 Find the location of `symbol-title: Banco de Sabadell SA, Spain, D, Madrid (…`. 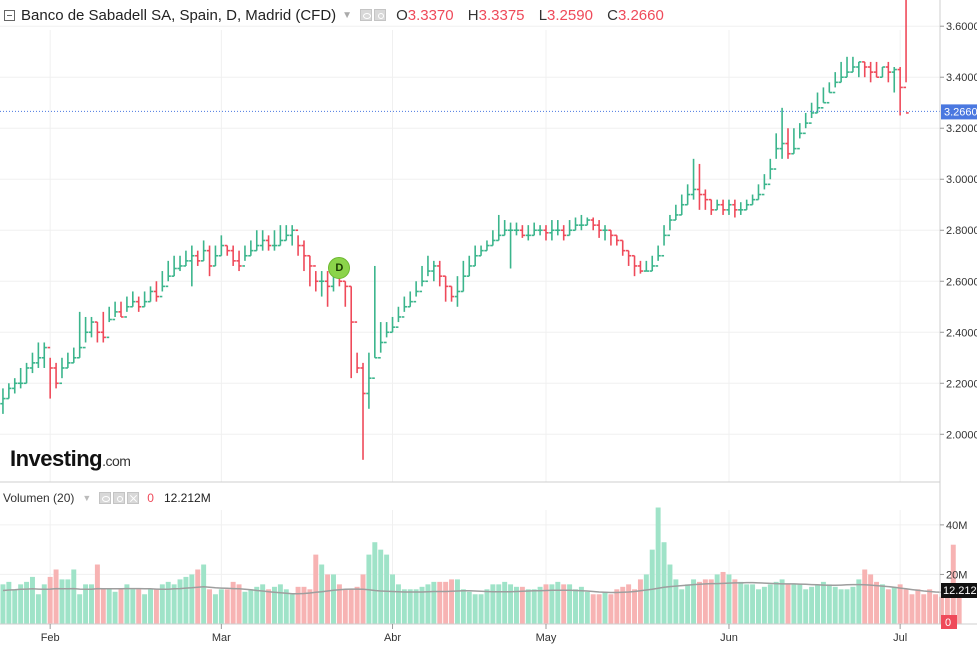

symbol-title: Banco de Sabadell SA, Spain, D, Madrid (… is located at coordinates (179, 15).